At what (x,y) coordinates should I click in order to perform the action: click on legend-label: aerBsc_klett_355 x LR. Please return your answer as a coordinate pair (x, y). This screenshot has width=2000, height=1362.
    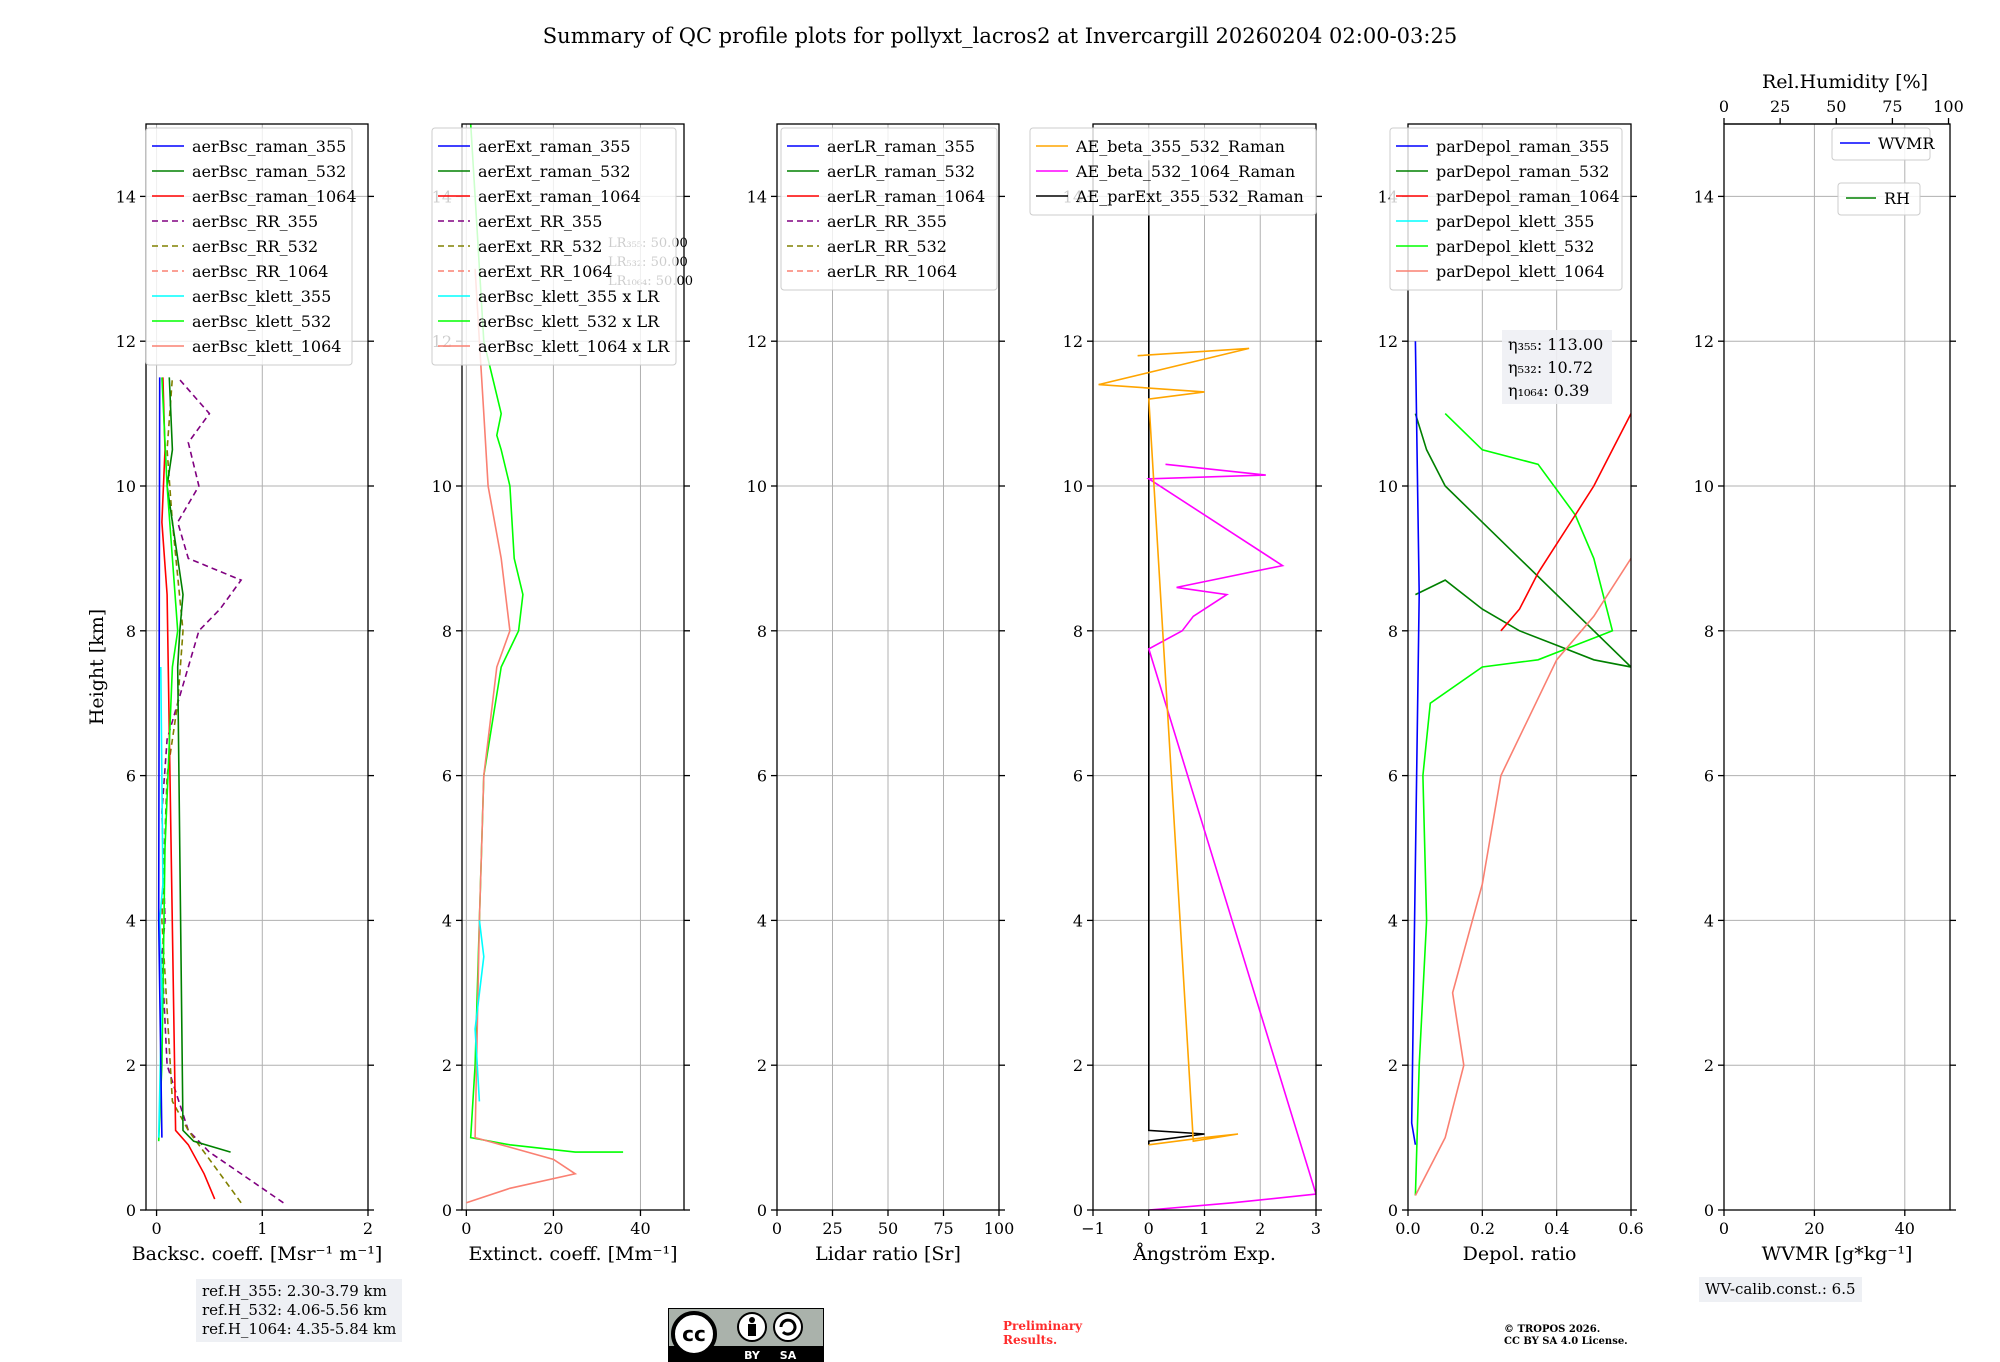
    Looking at the image, I should click on (569, 296).